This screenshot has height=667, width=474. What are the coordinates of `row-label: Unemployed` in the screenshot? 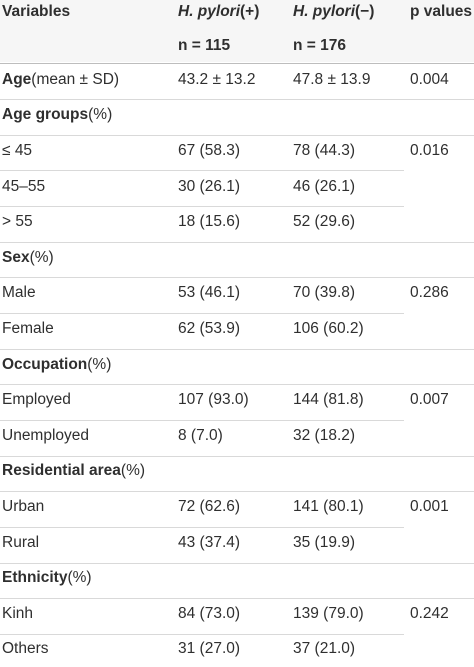 It's located at (88, 436).